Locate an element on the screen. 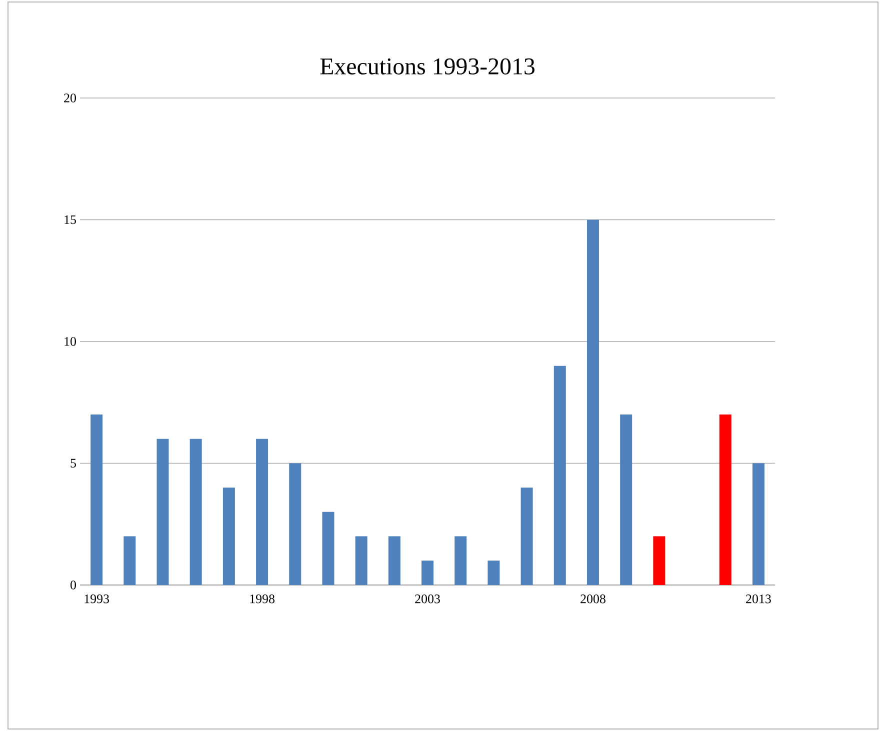  x-tick-label: 2013 is located at coordinates (758, 599).